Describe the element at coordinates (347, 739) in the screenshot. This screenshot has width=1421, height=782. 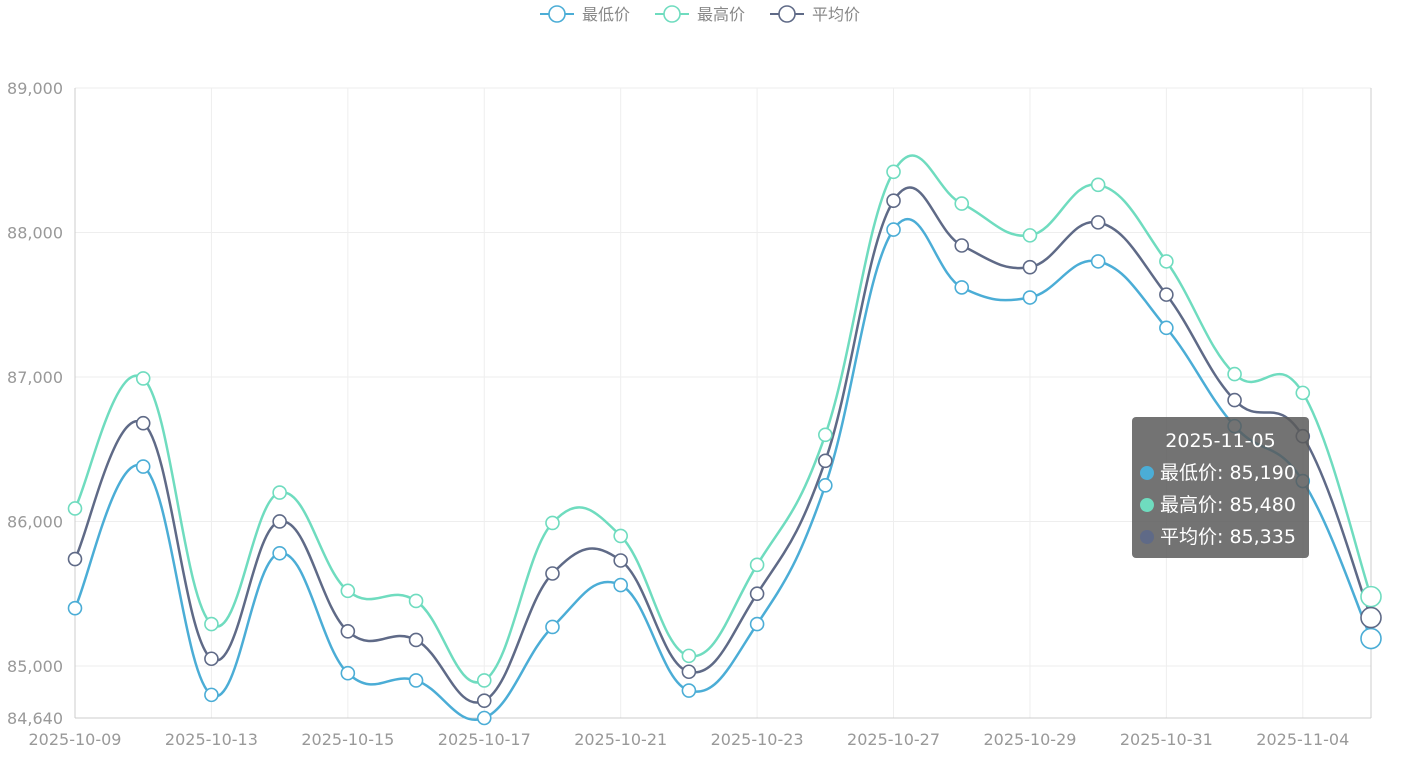
I see `x-tick-label: 2025-10-15` at that location.